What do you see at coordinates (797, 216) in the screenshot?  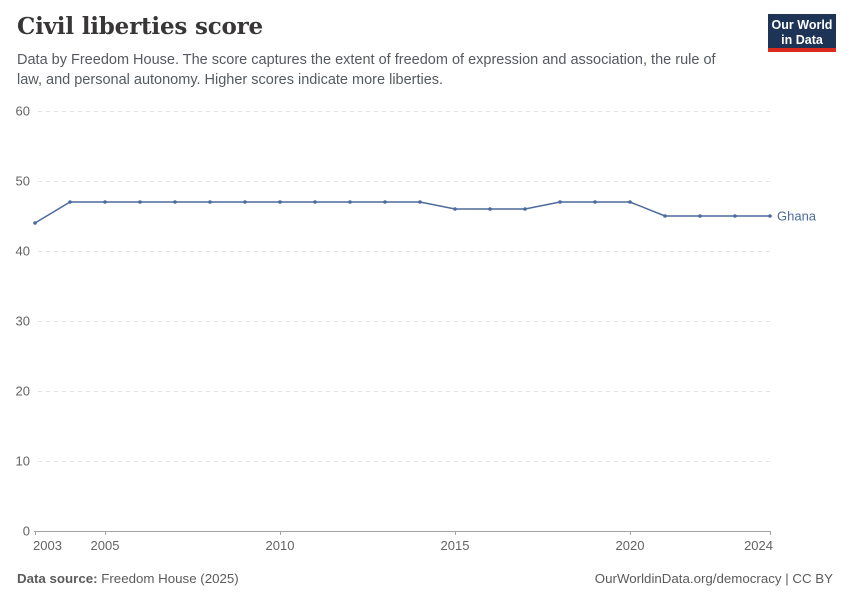 I see `svg-text: Ghana` at bounding box center [797, 216].